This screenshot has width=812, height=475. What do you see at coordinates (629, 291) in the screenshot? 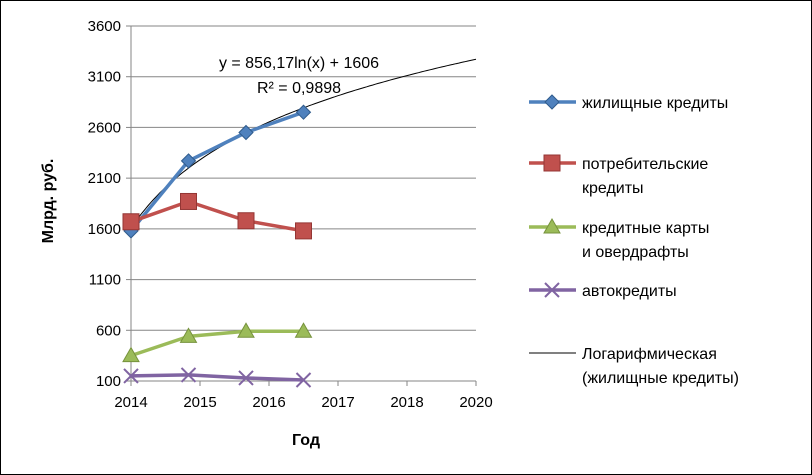
I see `legend-label: автокредиты` at bounding box center [629, 291].